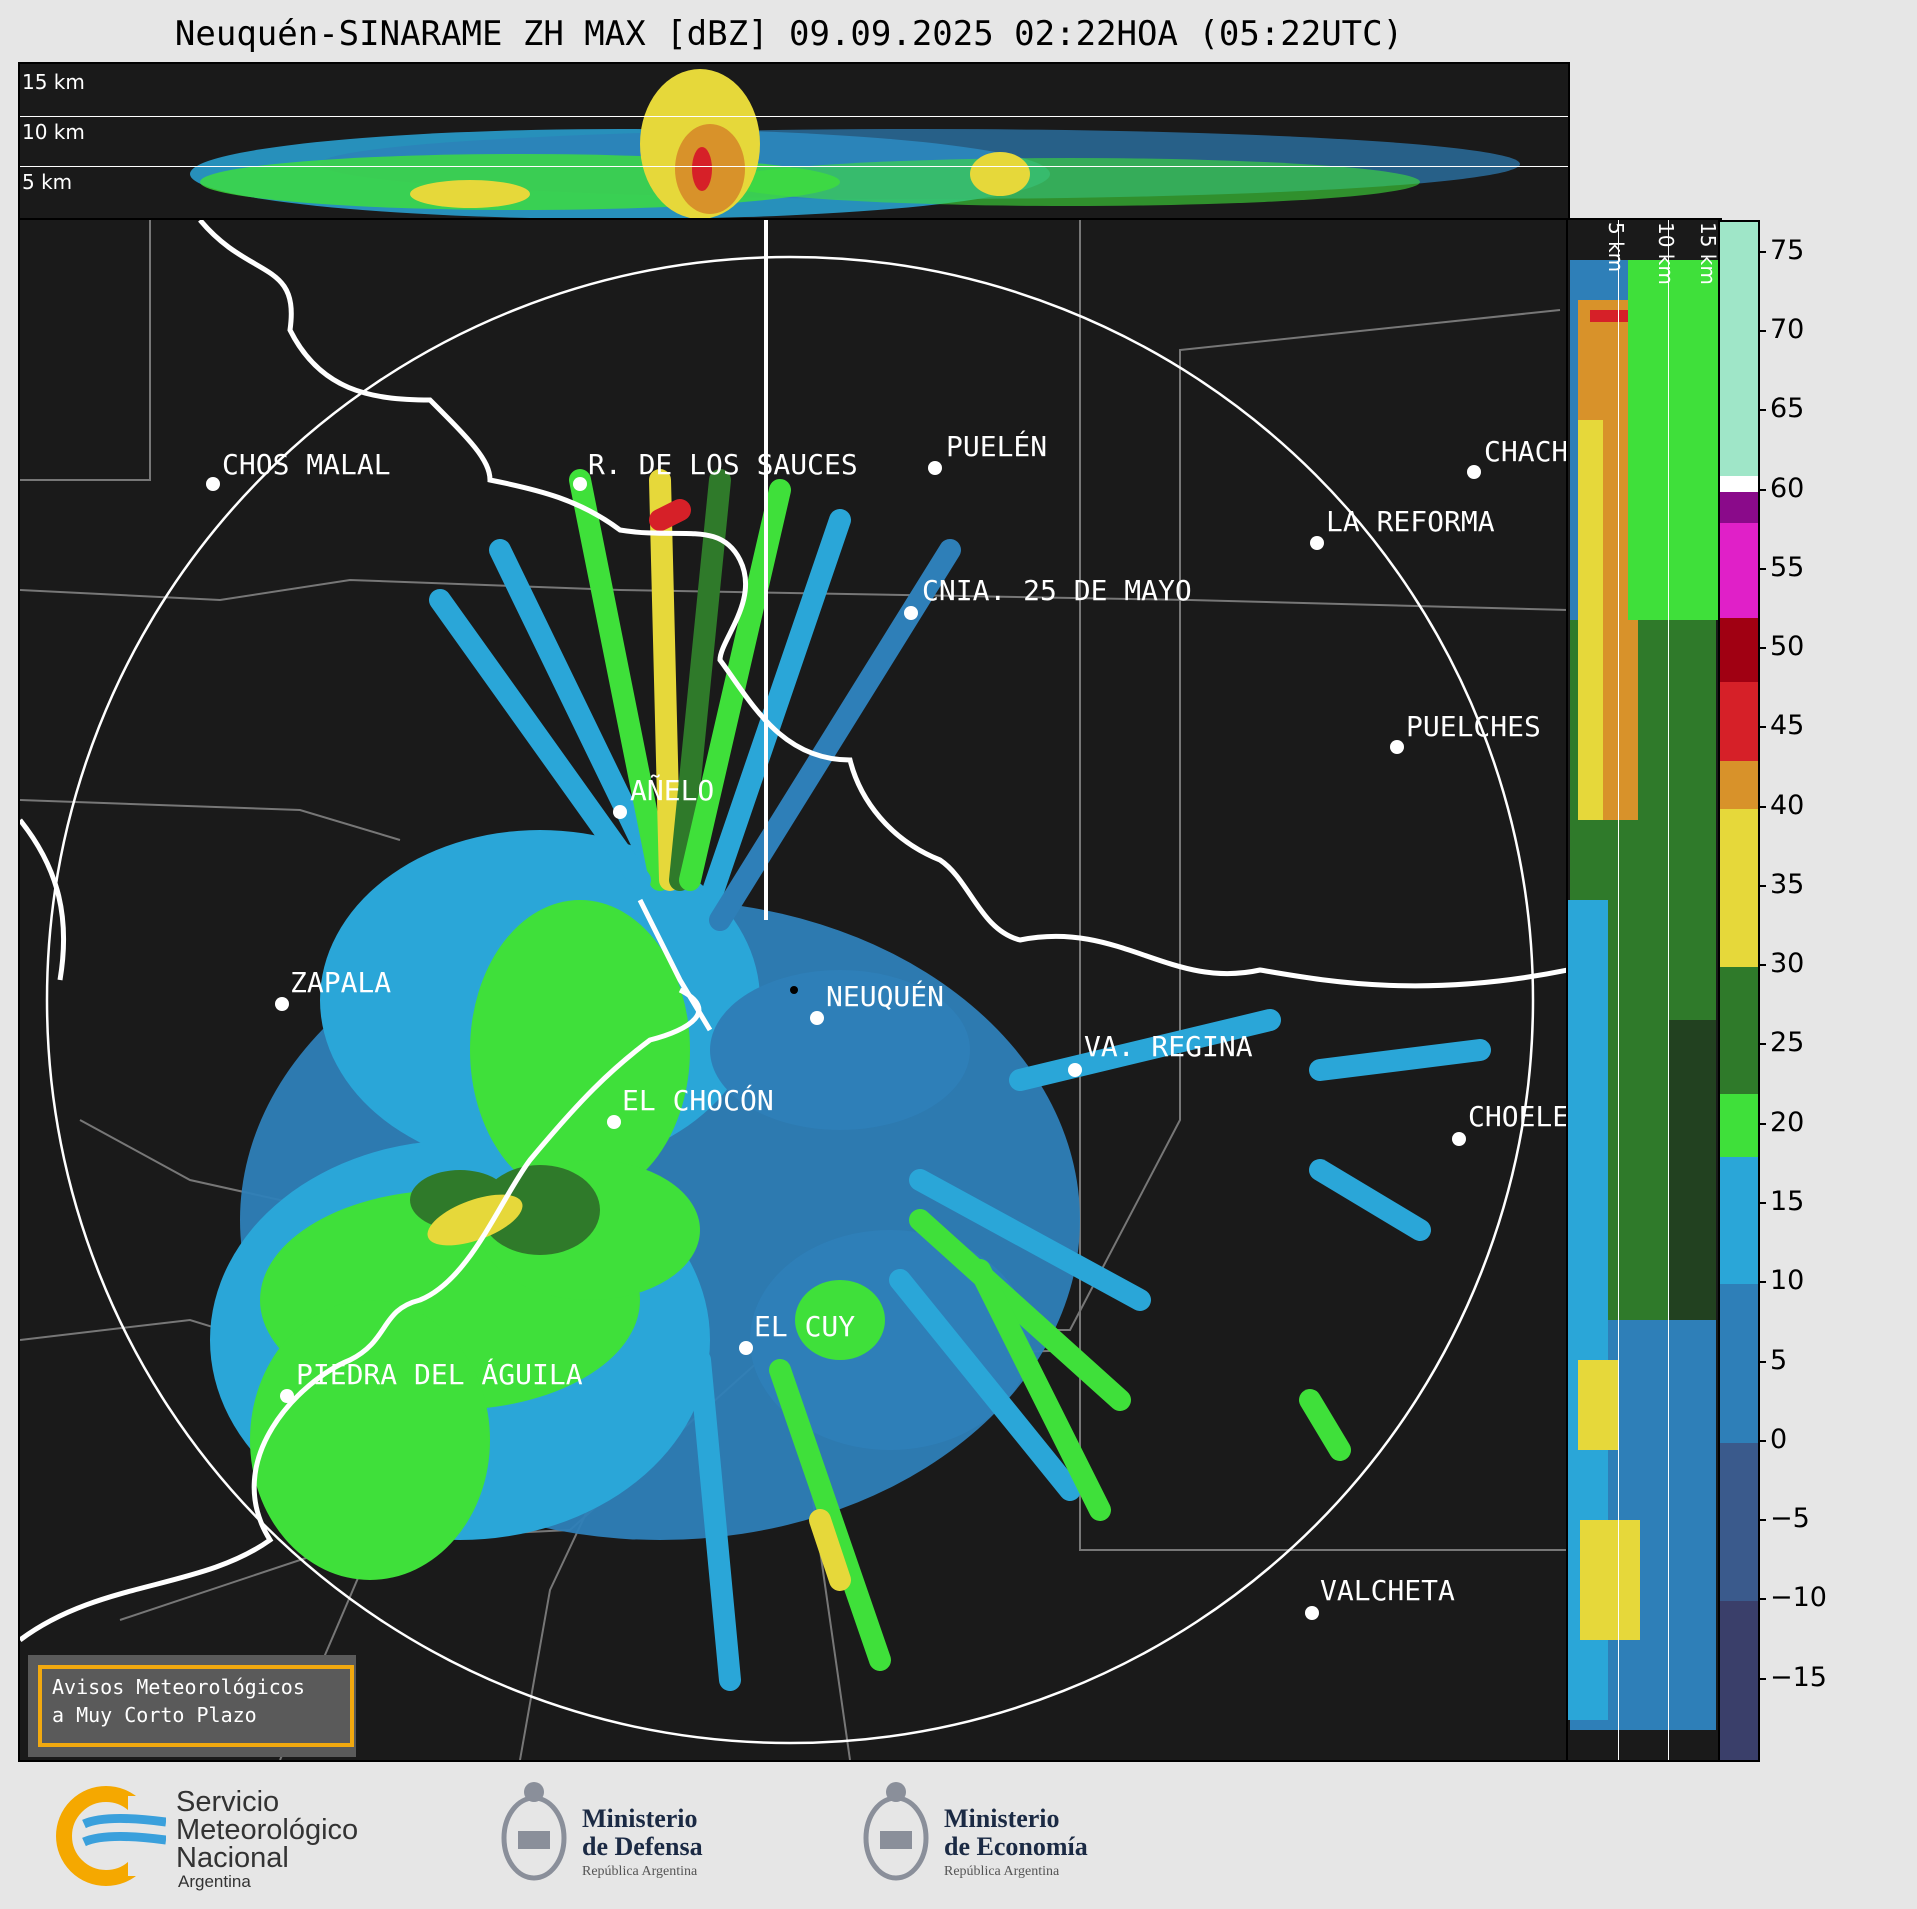 The image size is (1917, 1909). I want to click on colorbar-tick-label: 0, so click(1779, 1439).